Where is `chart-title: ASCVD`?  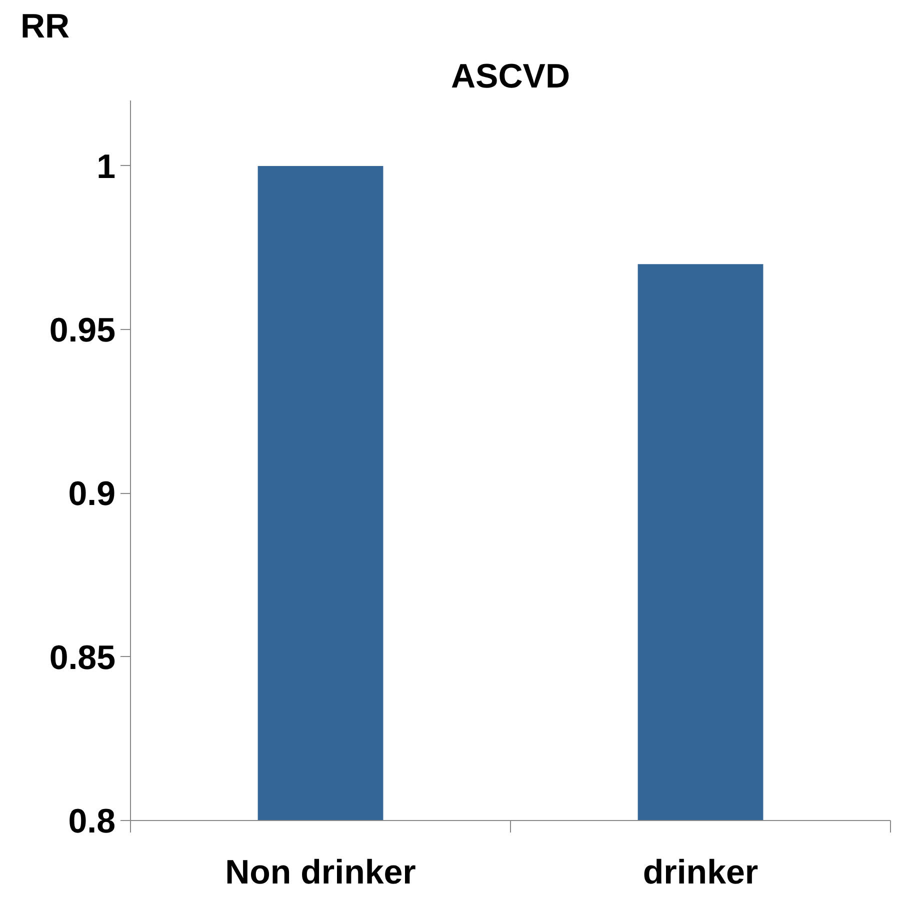
chart-title: ASCVD is located at coordinates (510, 77).